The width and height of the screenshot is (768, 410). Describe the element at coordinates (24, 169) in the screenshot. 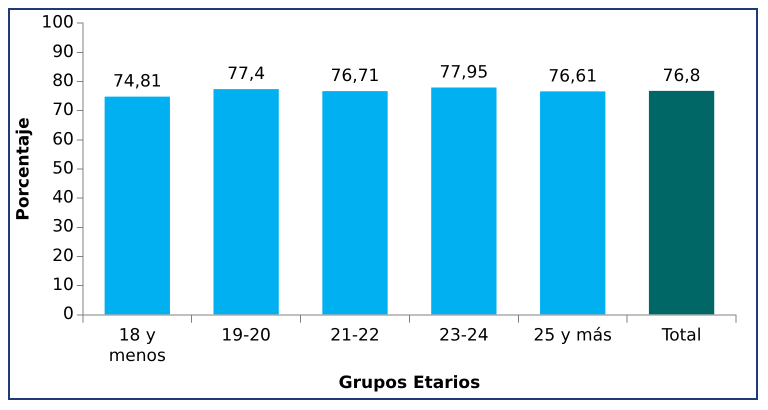

I see `y-axis-title: Porcentaje` at that location.